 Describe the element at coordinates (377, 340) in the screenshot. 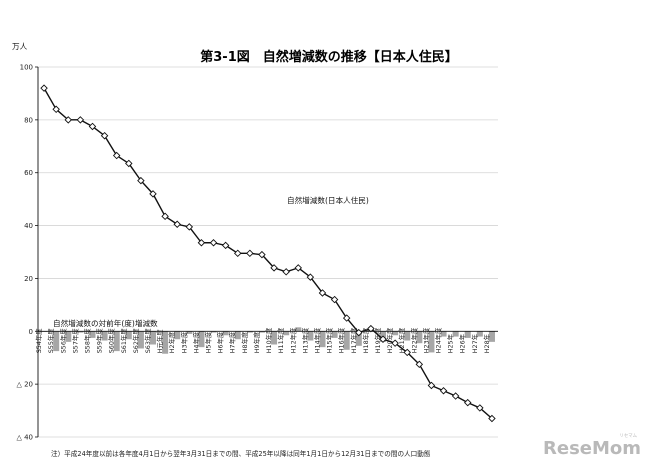

I see `x-category-label: H19年度` at that location.